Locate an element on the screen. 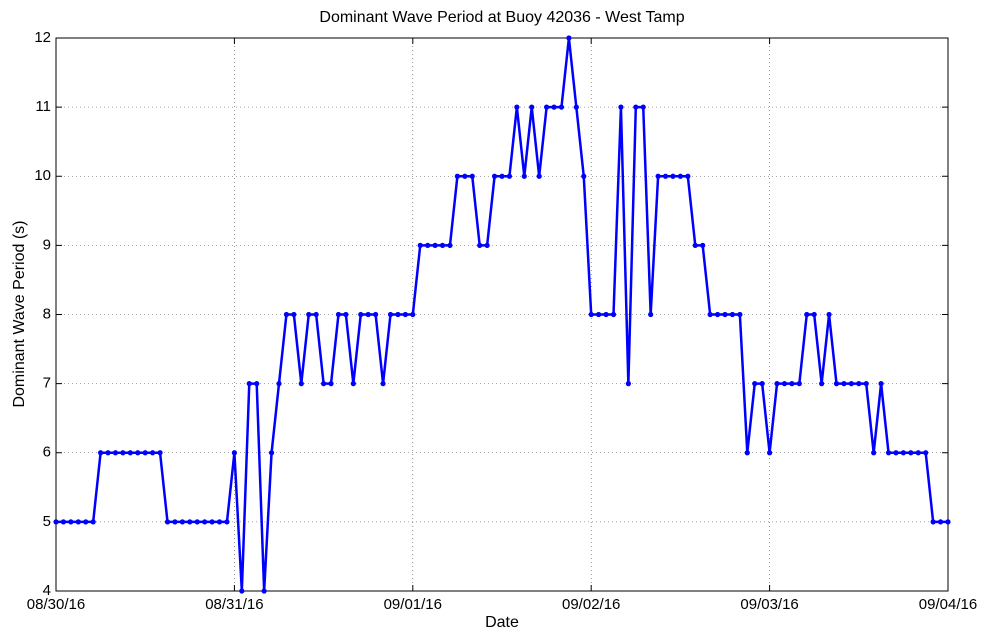  y-tick-label: 4 is located at coordinates (47, 590).